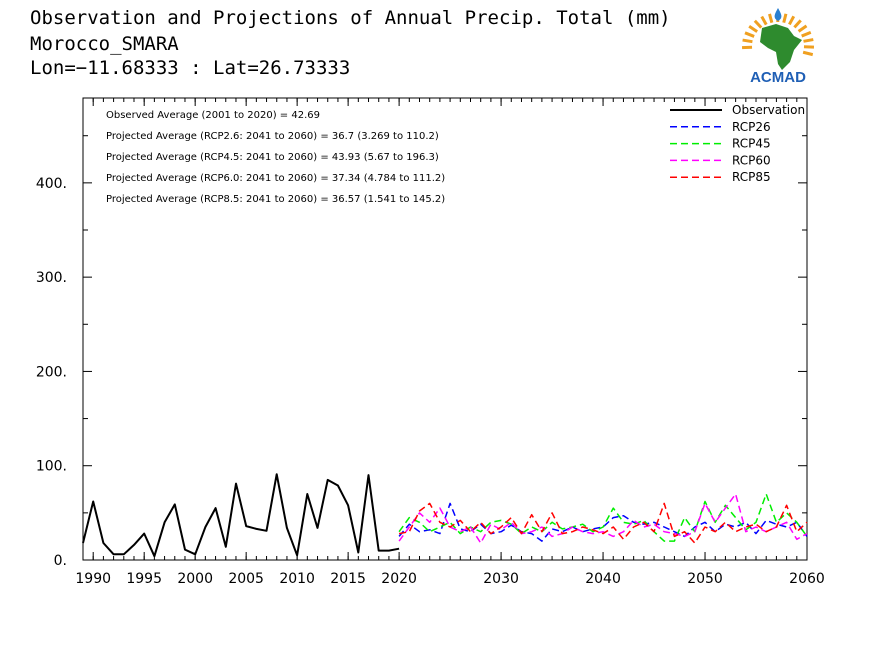 This screenshot has height=659, width=879. What do you see at coordinates (195, 579) in the screenshot?
I see `x-tick-label: 2000` at bounding box center [195, 579].